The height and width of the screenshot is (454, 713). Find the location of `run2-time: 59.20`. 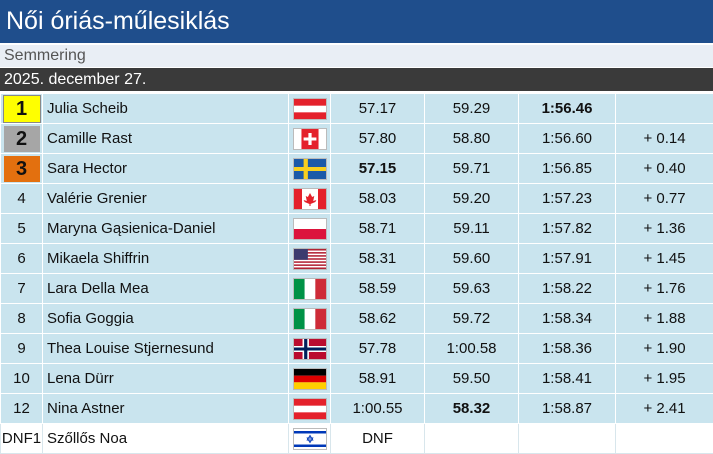

run2-time: 59.20 is located at coordinates (471, 198).